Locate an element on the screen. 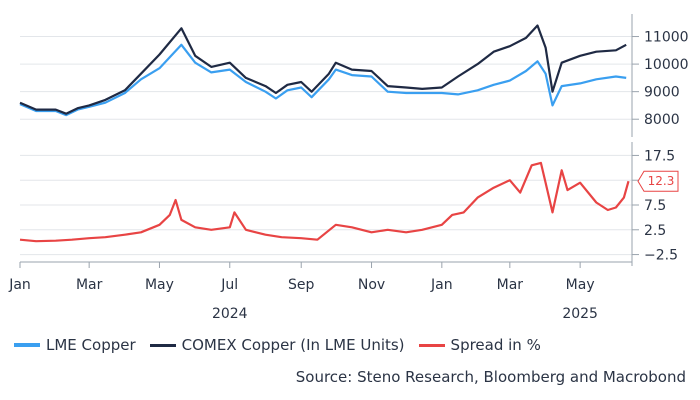 The height and width of the screenshot is (400, 700). y-tick-label-price: 11000 is located at coordinates (666, 38).